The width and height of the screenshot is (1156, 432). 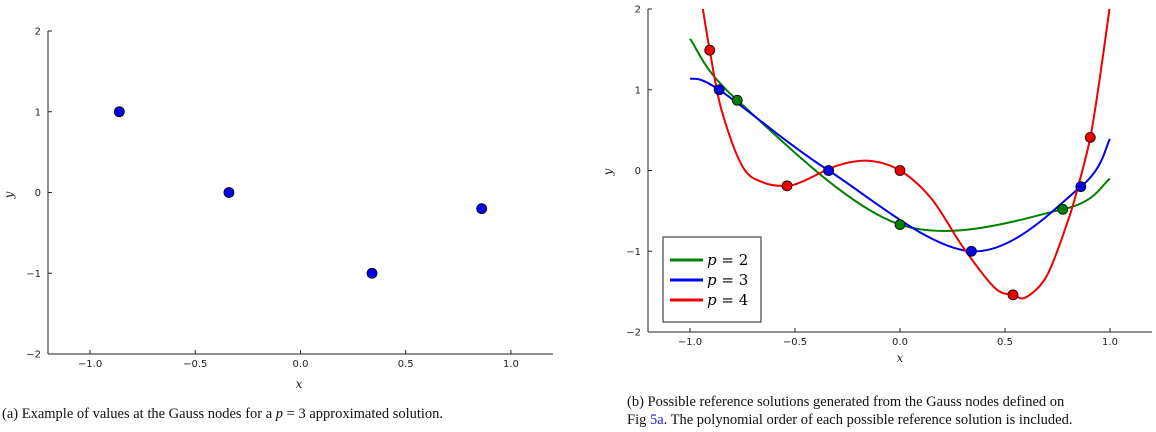 I want to click on chart-a-xtick-label: 1.0, so click(x=511, y=364).